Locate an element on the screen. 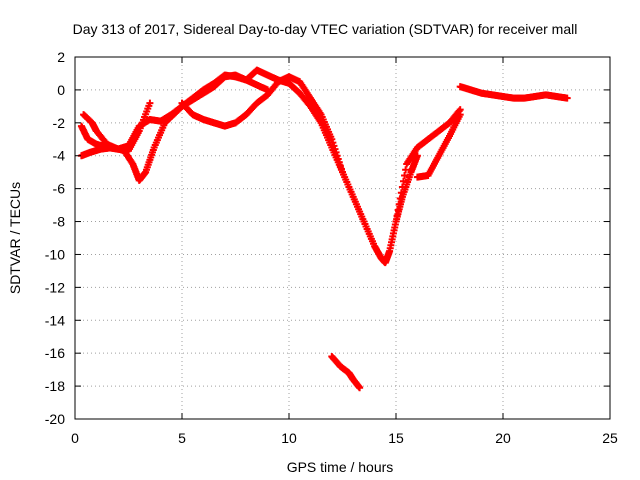  x-tick-label: 0 is located at coordinates (75, 438).